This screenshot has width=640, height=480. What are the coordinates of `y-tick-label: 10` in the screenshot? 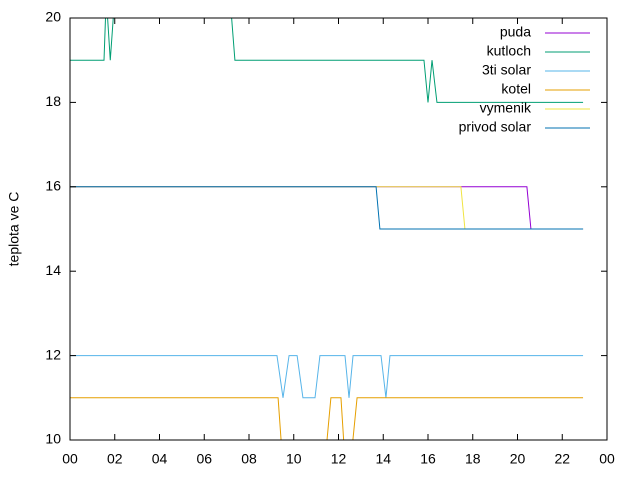 It's located at (53, 439).